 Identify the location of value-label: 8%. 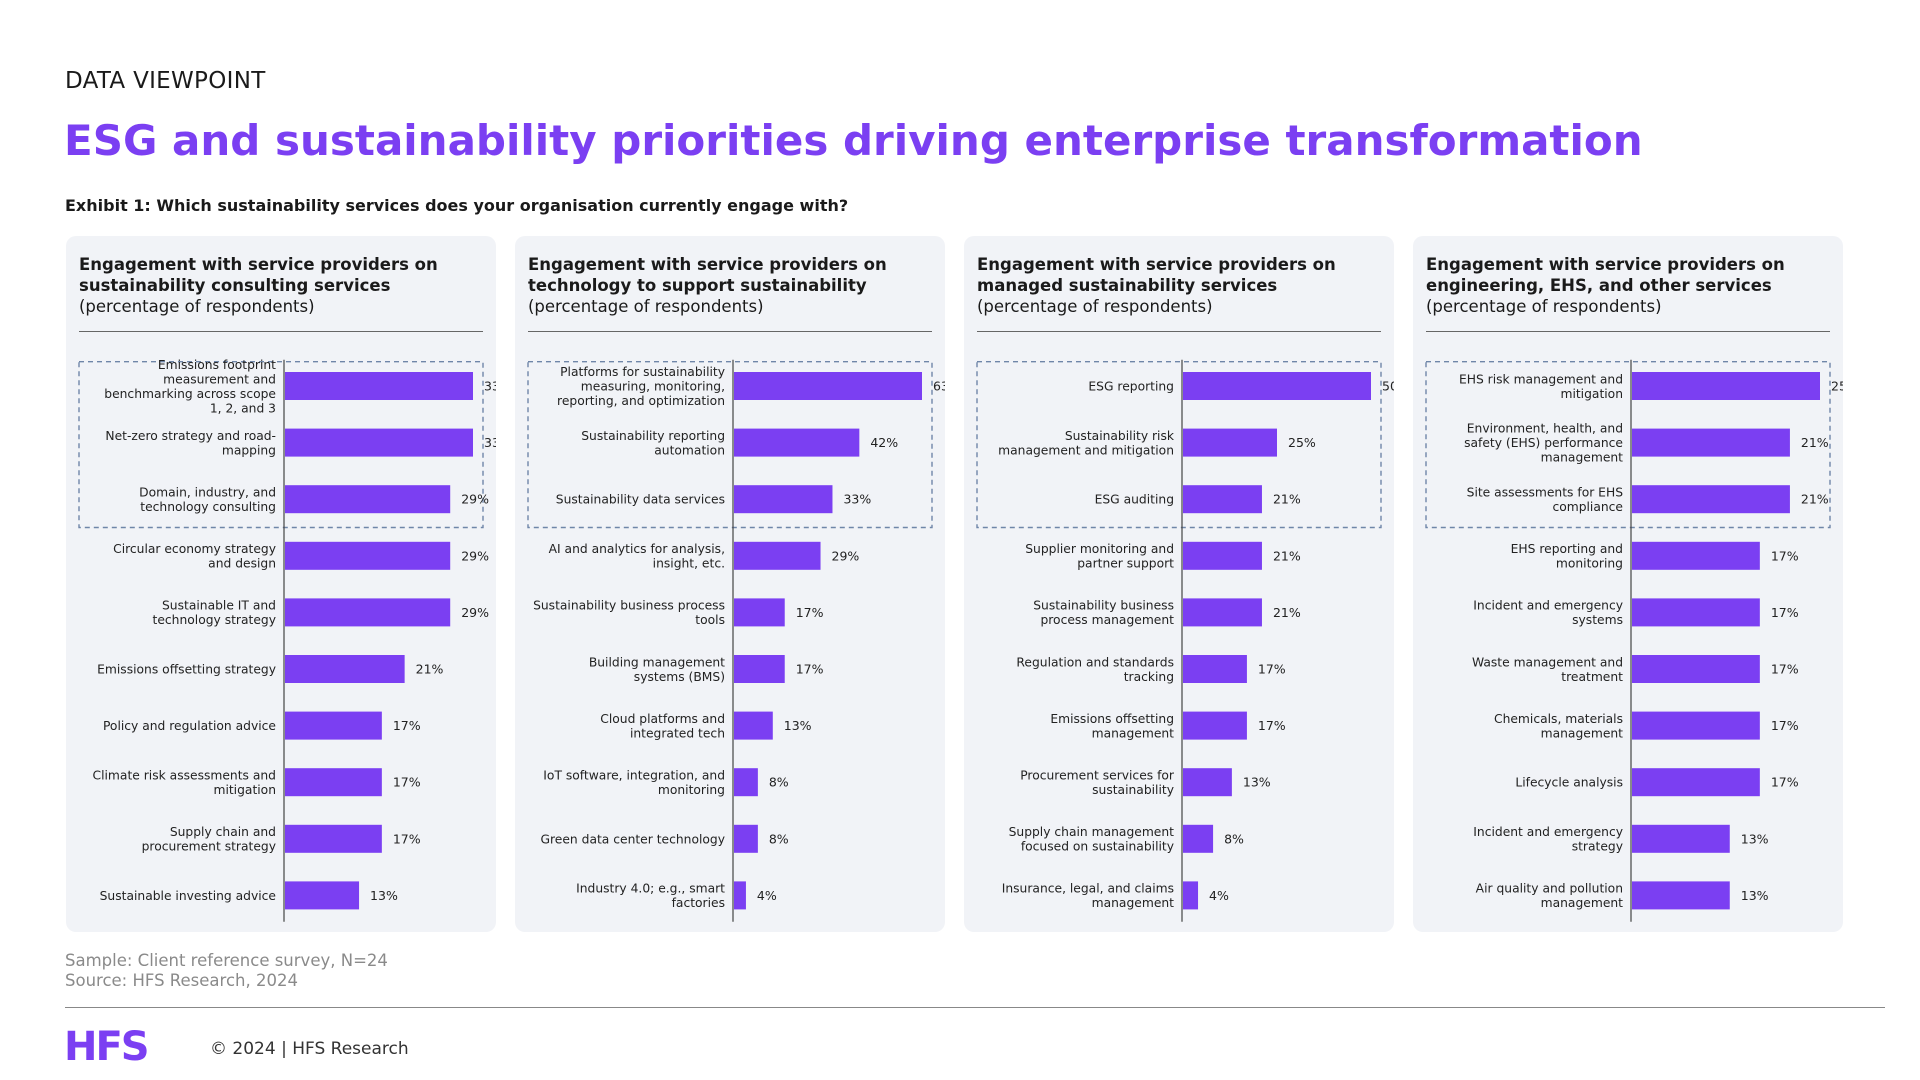
(779, 838).